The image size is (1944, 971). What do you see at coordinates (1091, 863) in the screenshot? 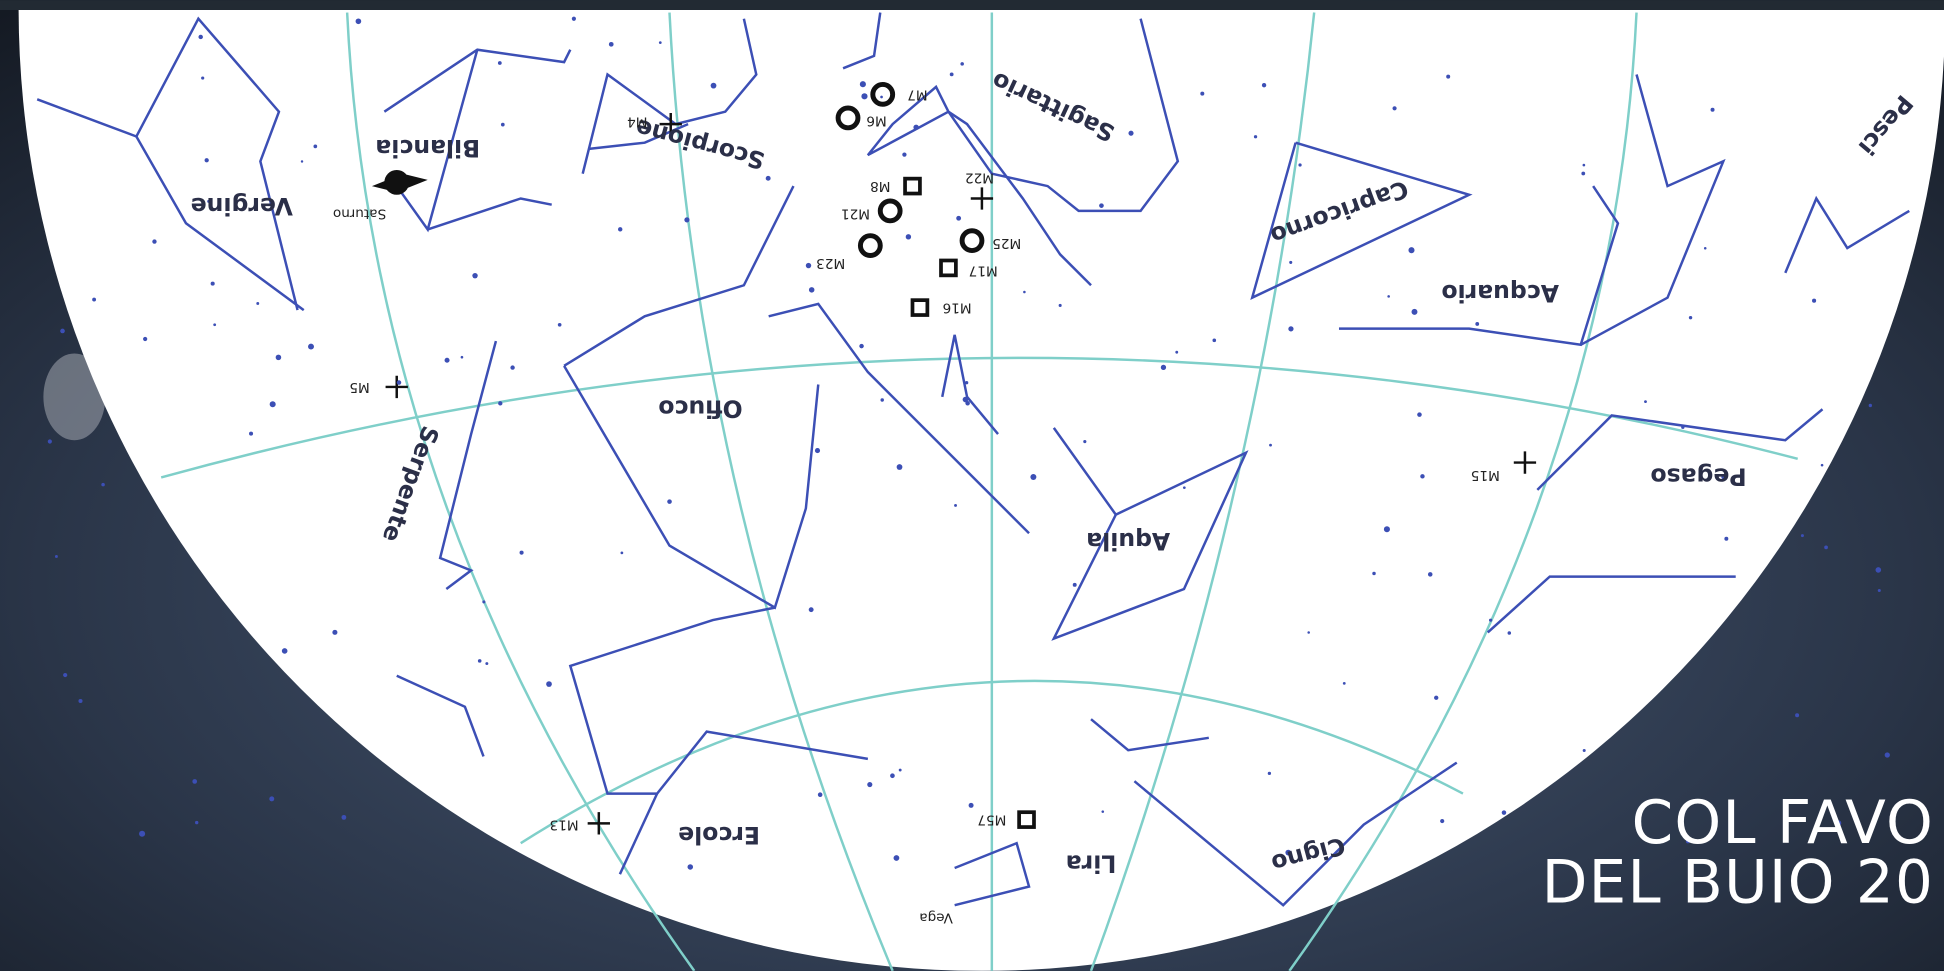
I see `constellation-label: Lira` at bounding box center [1091, 863].